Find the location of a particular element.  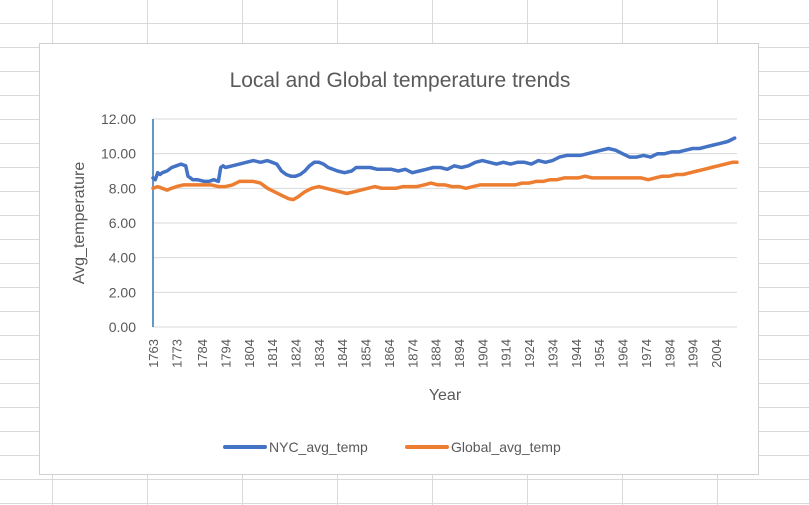

x-tick-label: 1914 is located at coordinates (506, 353).